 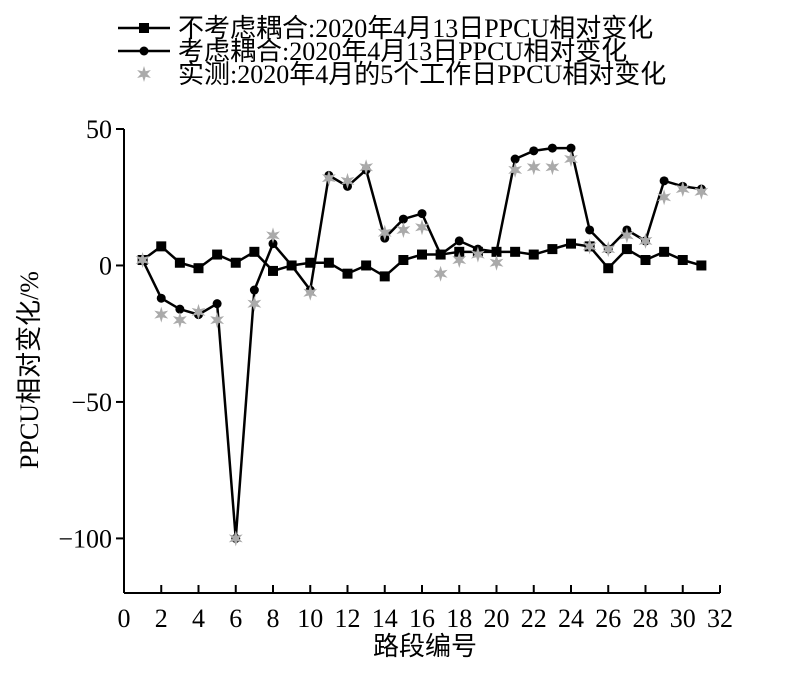 I want to click on x-tick-label: 0, so click(x=124, y=618).